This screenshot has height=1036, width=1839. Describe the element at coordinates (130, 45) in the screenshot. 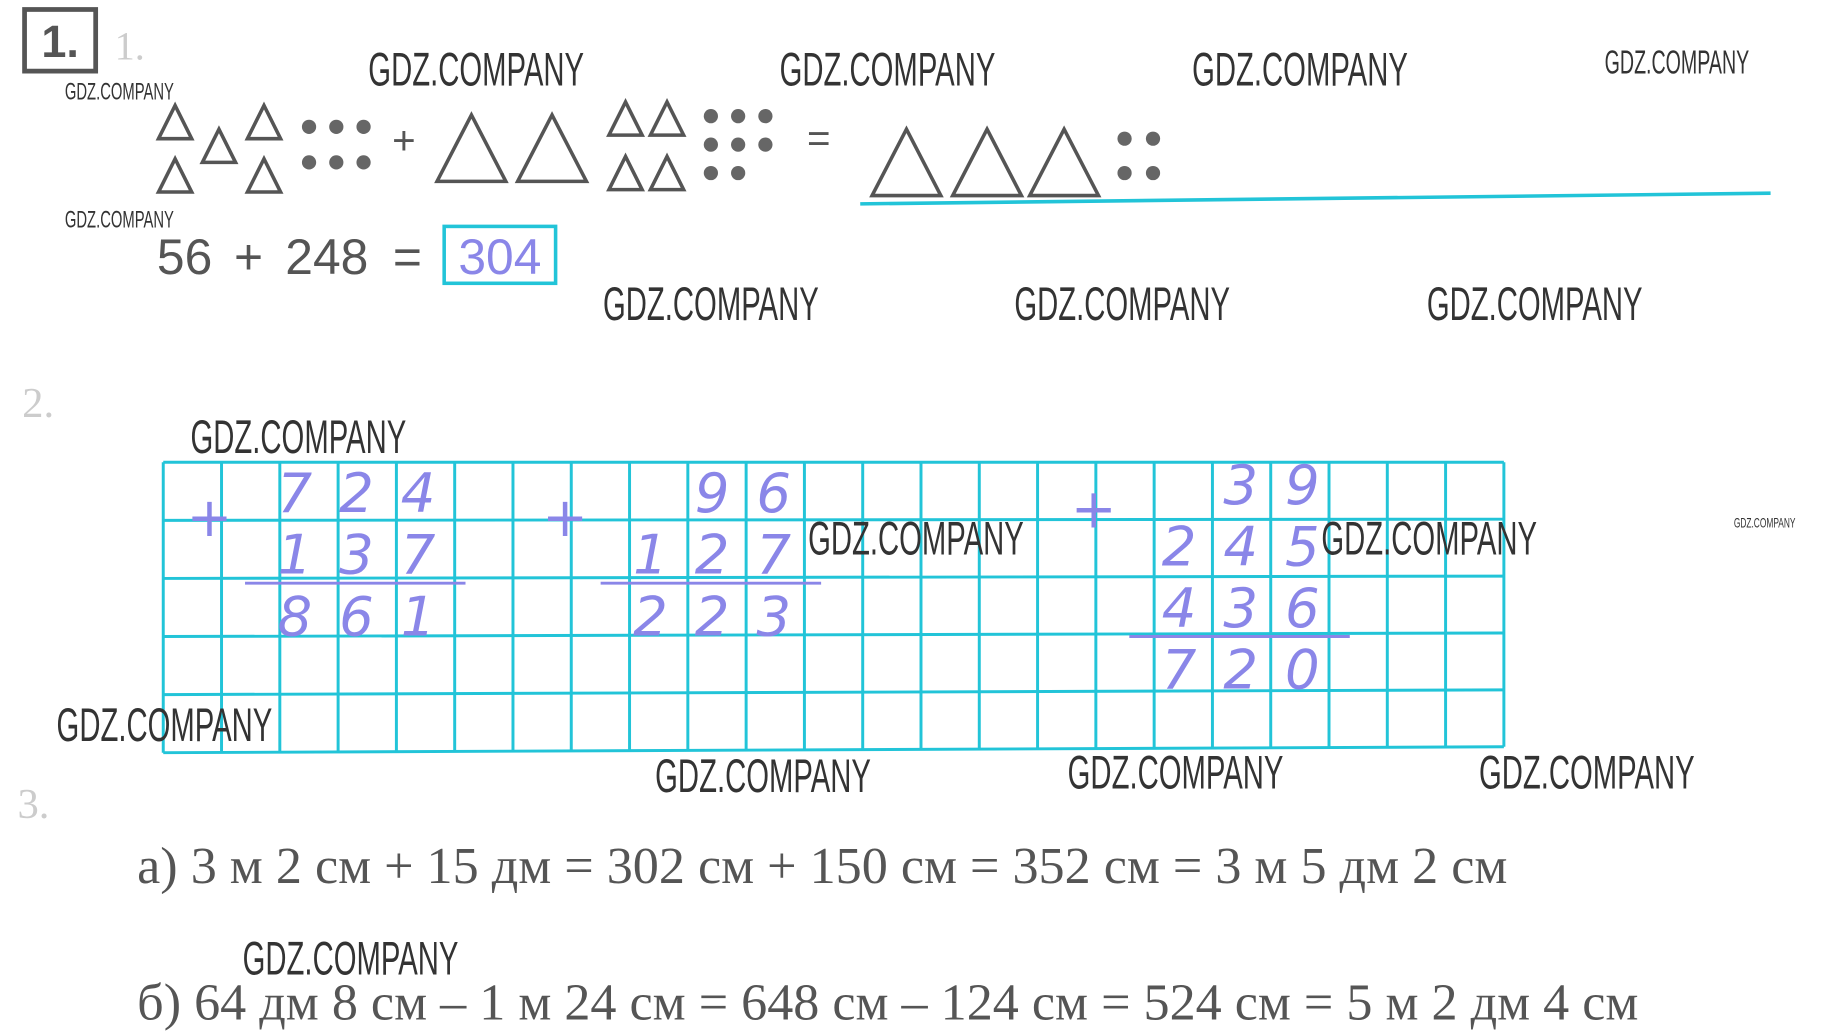

I see `exercise-label: 1.` at that location.